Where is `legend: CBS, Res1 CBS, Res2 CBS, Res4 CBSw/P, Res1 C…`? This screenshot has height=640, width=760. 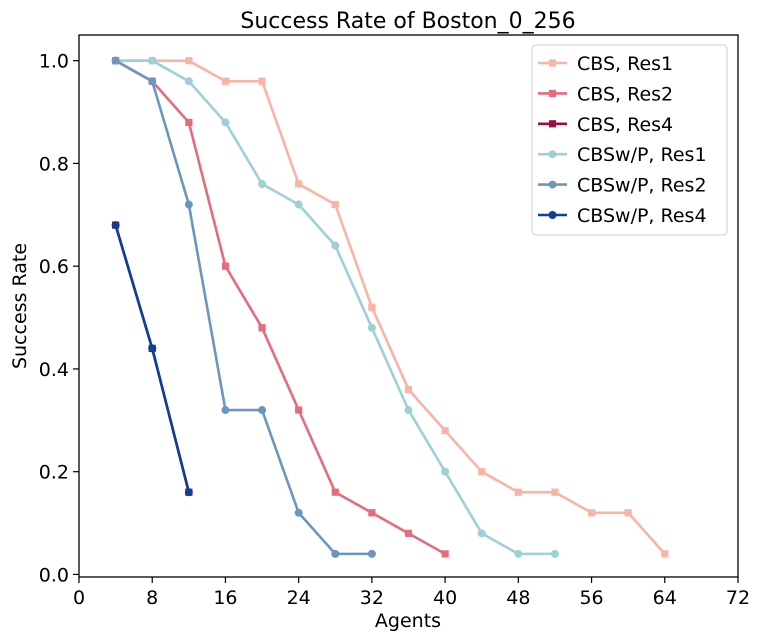
legend: CBS, Res1 CBS, Res2 CBS, Res4 CBSw/P, Res1 C… is located at coordinates (629, 140).